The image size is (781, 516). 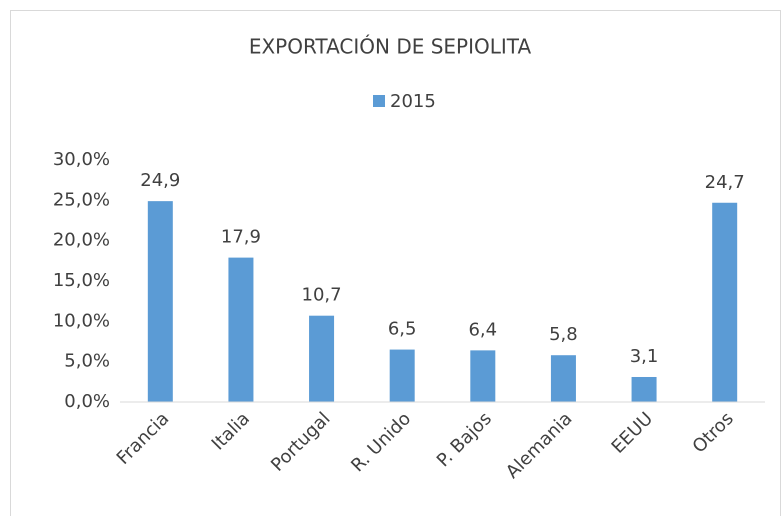 What do you see at coordinates (482, 329) in the screenshot?
I see `data-label: 6,4` at bounding box center [482, 329].